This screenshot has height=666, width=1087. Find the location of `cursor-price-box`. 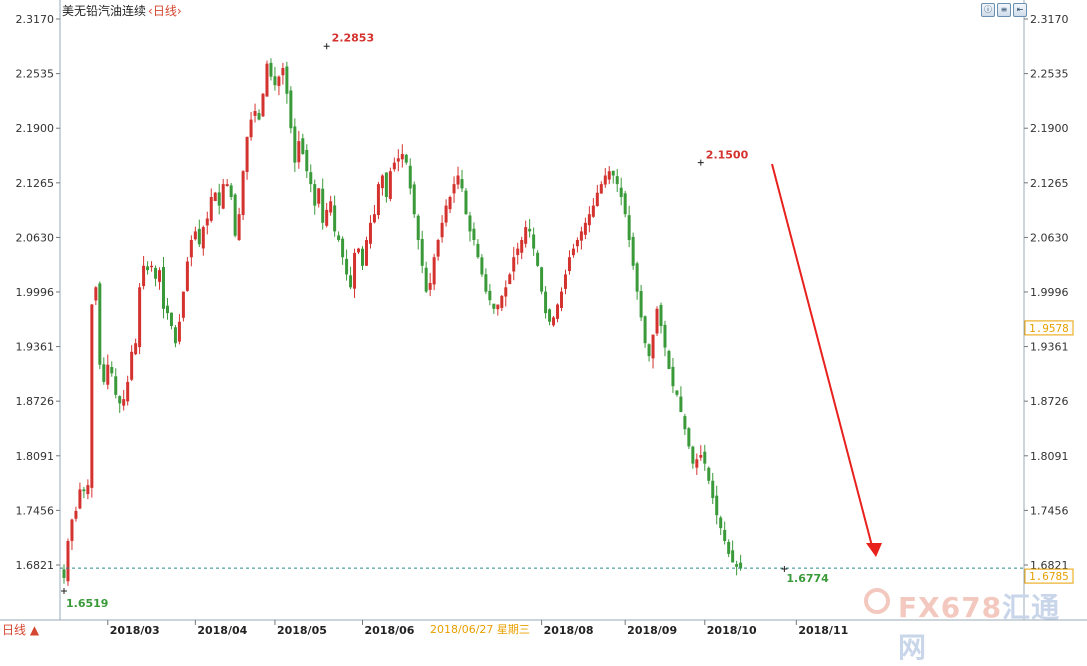

cursor-price-box is located at coordinates (1049, 328).